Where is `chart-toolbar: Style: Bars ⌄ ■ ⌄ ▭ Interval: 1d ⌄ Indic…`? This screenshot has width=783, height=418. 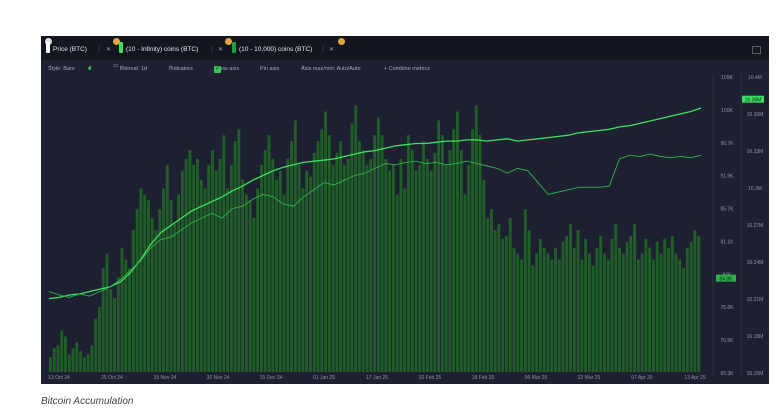 chart-toolbar: Style: Bars ⌄ ■ ⌄ ▭ Interval: 1d ⌄ Indic… is located at coordinates (239, 68).